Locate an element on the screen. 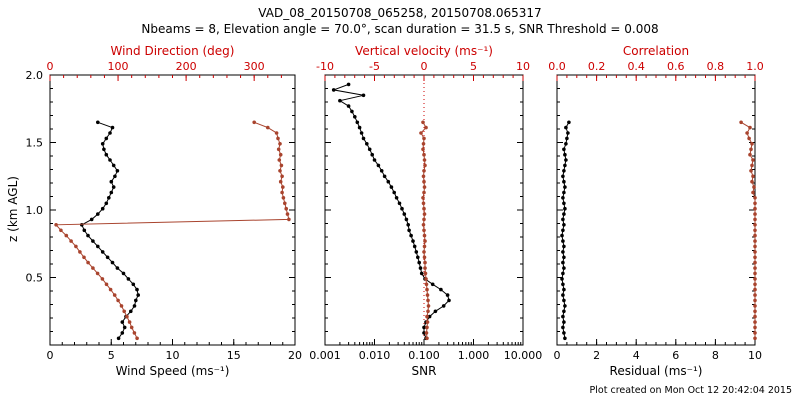  svg-text: 0.0 is located at coordinates (557, 66).